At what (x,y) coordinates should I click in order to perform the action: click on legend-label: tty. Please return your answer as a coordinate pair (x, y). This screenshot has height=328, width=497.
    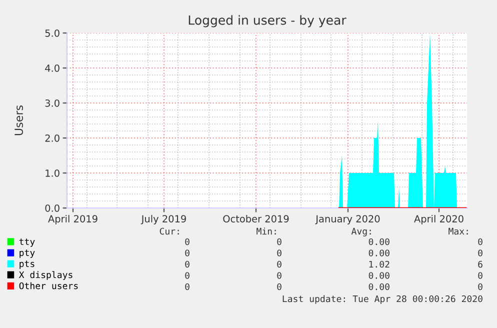
    Looking at the image, I should click on (27, 242).